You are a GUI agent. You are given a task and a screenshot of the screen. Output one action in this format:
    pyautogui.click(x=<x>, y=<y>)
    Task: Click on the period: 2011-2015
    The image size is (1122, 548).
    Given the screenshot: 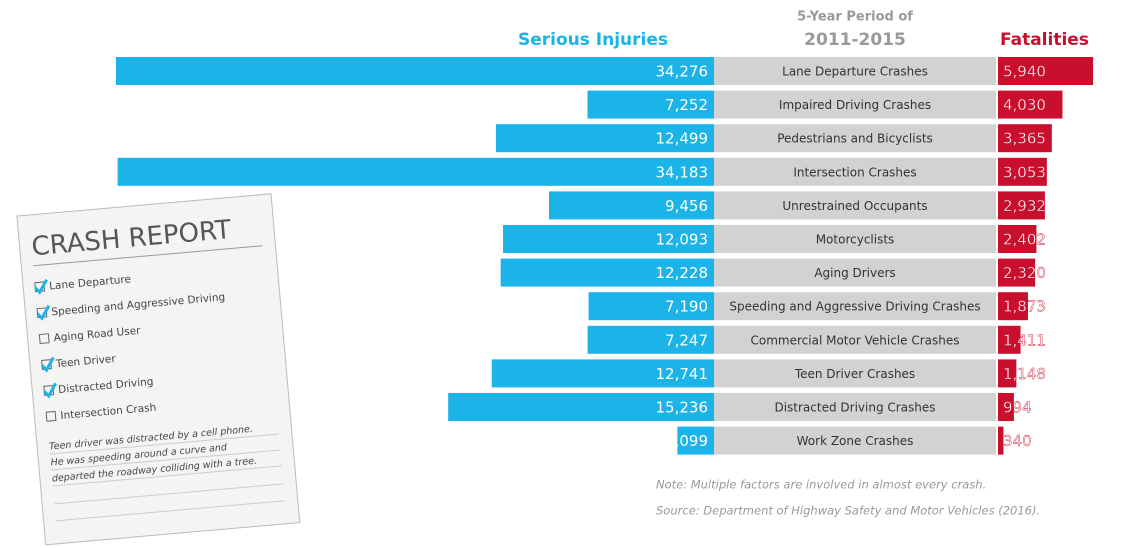 What is the action you would take?
    pyautogui.click(x=855, y=40)
    